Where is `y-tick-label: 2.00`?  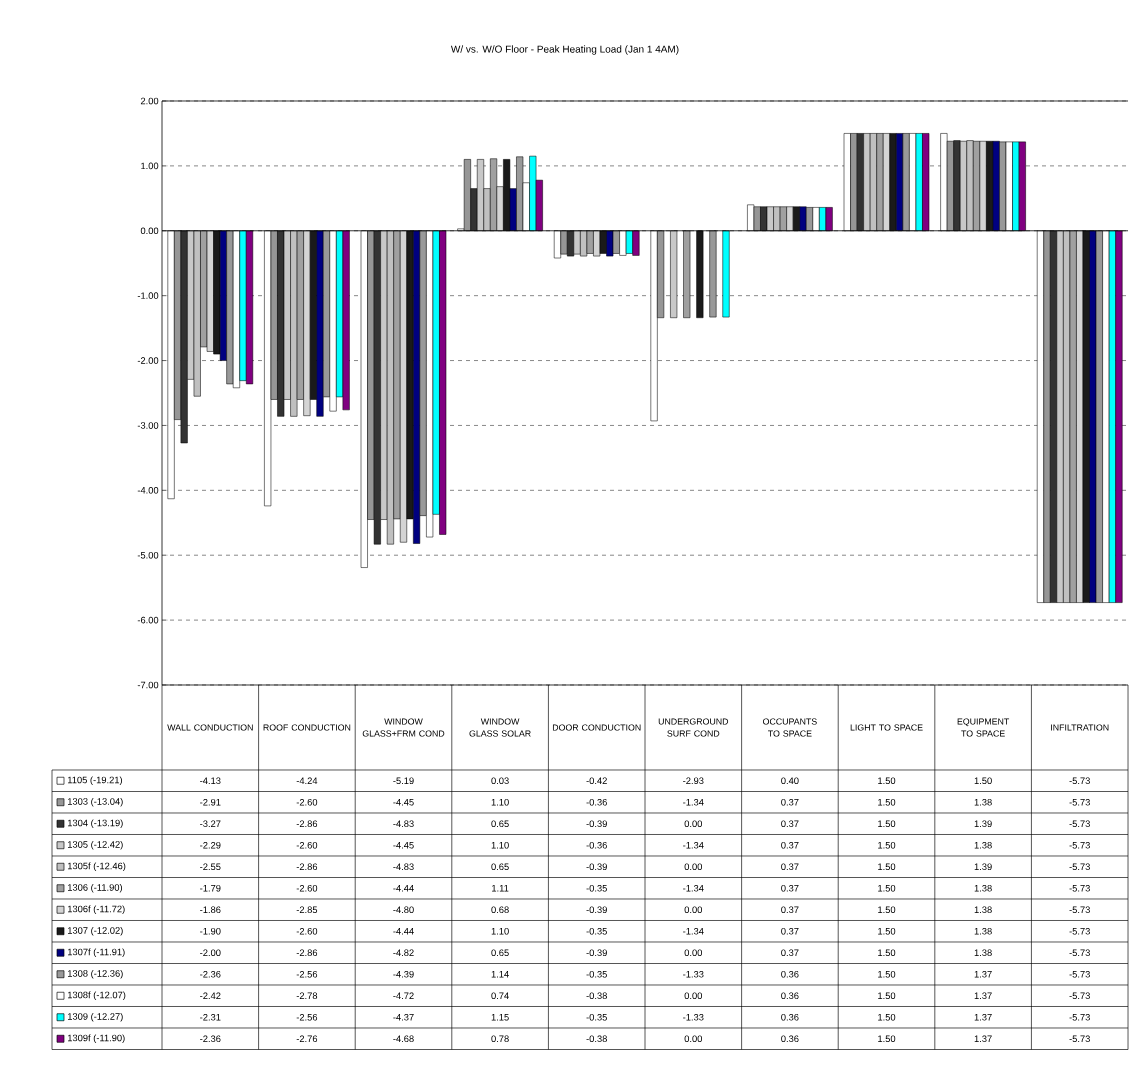 y-tick-label: 2.00 is located at coordinates (149, 101).